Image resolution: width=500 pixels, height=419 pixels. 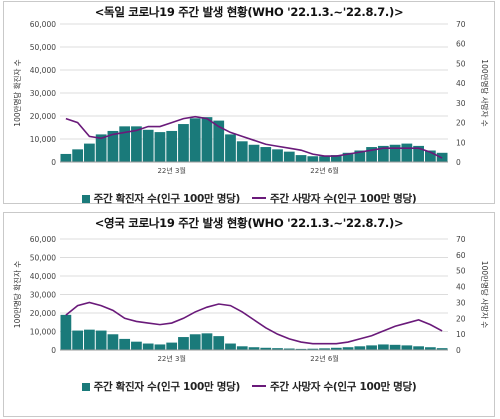 What do you see at coordinates (324, 358) in the screenshot?
I see `x-tick-label: 22년 6월` at bounding box center [324, 358].